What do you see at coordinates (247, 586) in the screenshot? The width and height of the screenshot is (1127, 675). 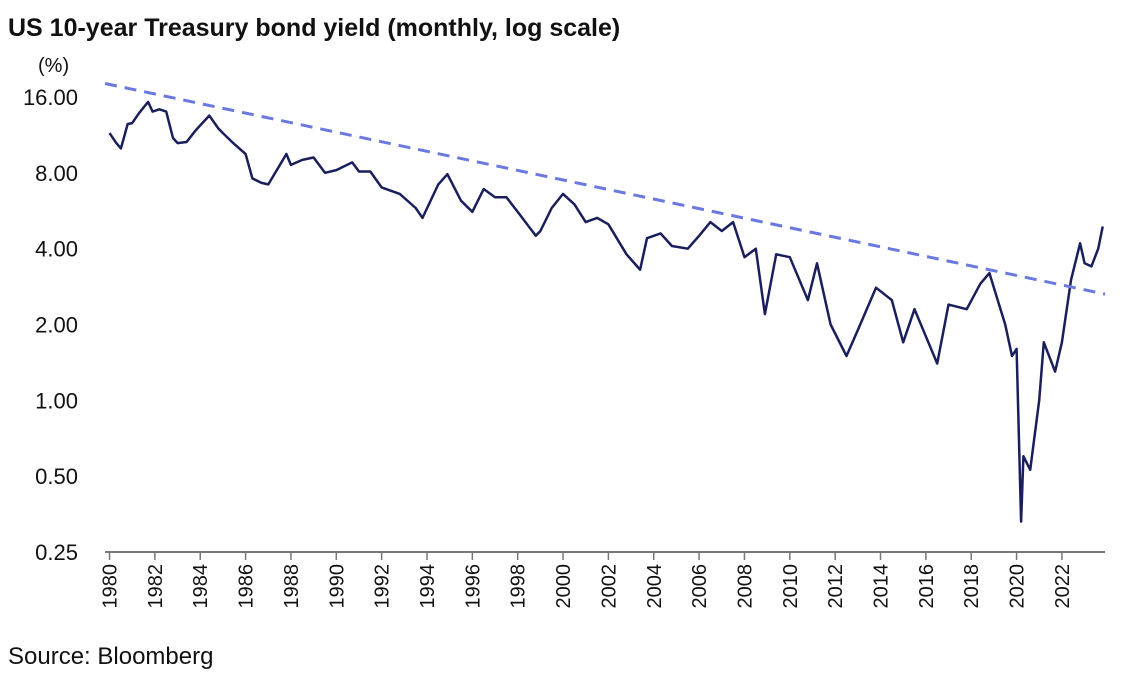 I see `x-tick-label: 1986` at bounding box center [247, 586].